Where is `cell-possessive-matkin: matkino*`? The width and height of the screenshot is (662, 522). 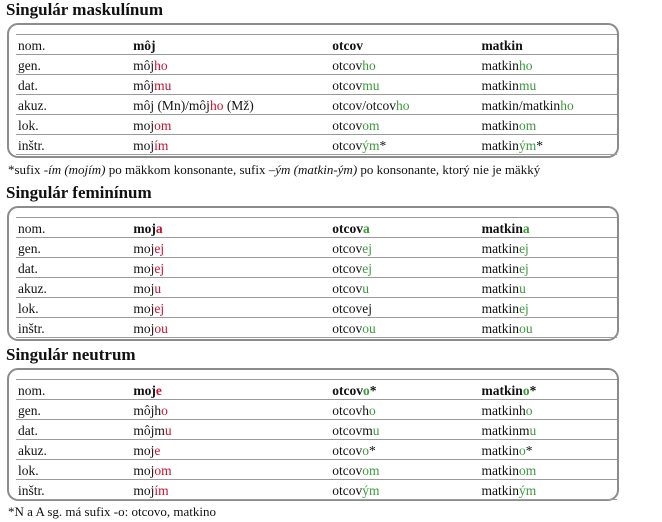 cell-possessive-matkin: matkino* is located at coordinates (548, 449).